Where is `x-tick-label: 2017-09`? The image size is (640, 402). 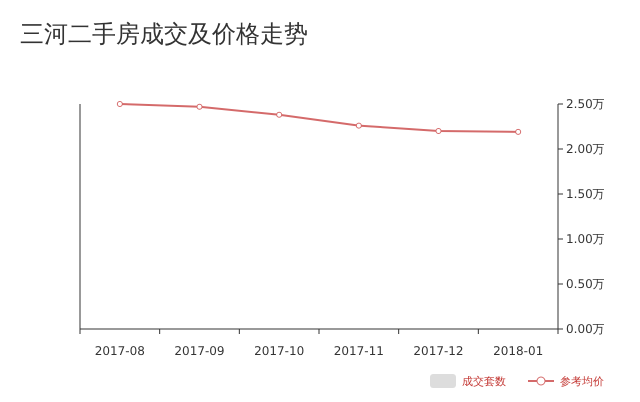 x-tick-label: 2017-09 is located at coordinates (199, 351).